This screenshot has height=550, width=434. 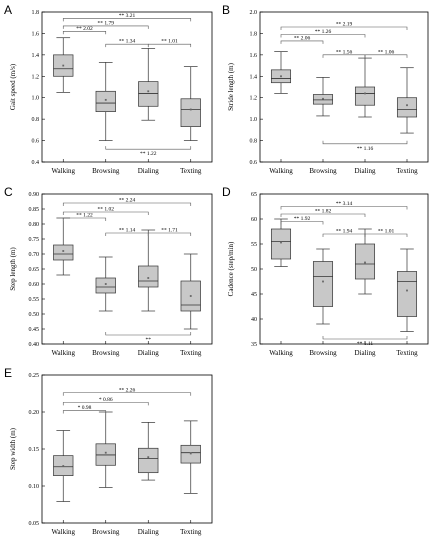 What do you see at coordinates (13, 448) in the screenshot?
I see `y-axis-label: Step width (m)` at bounding box center [13, 448].